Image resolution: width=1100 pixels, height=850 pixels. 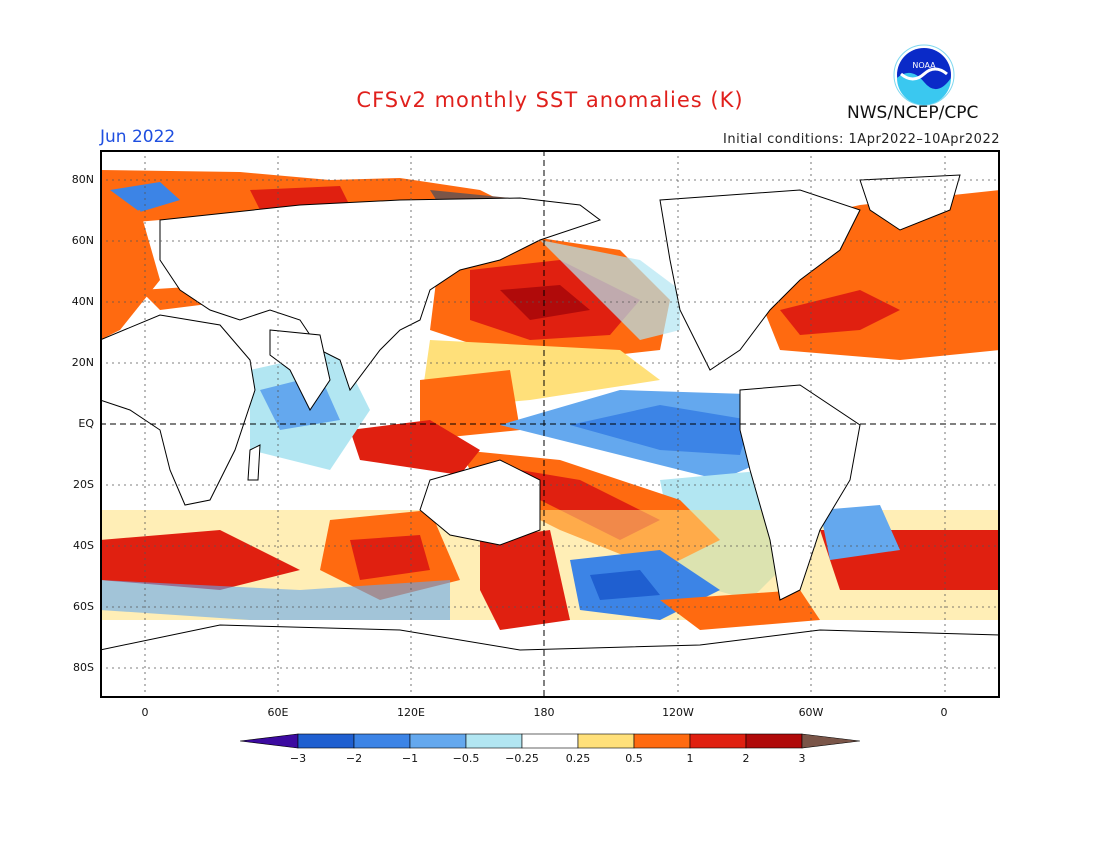 What do you see at coordinates (83, 606) in the screenshot?
I see `lat-label: 60S` at bounding box center [83, 606].